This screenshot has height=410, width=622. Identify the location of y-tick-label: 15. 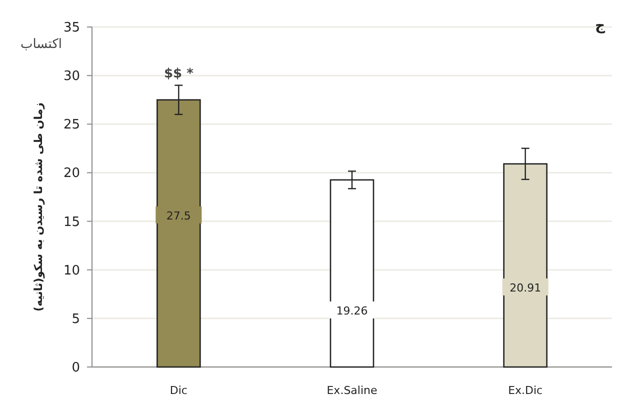
(71, 222).